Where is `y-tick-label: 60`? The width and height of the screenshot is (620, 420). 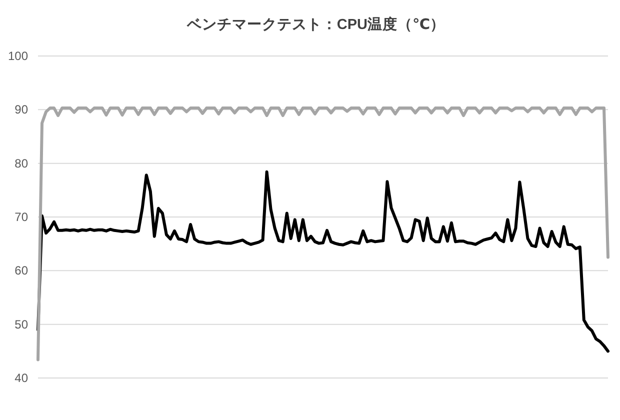 y-tick-label: 60 is located at coordinates (21, 271).